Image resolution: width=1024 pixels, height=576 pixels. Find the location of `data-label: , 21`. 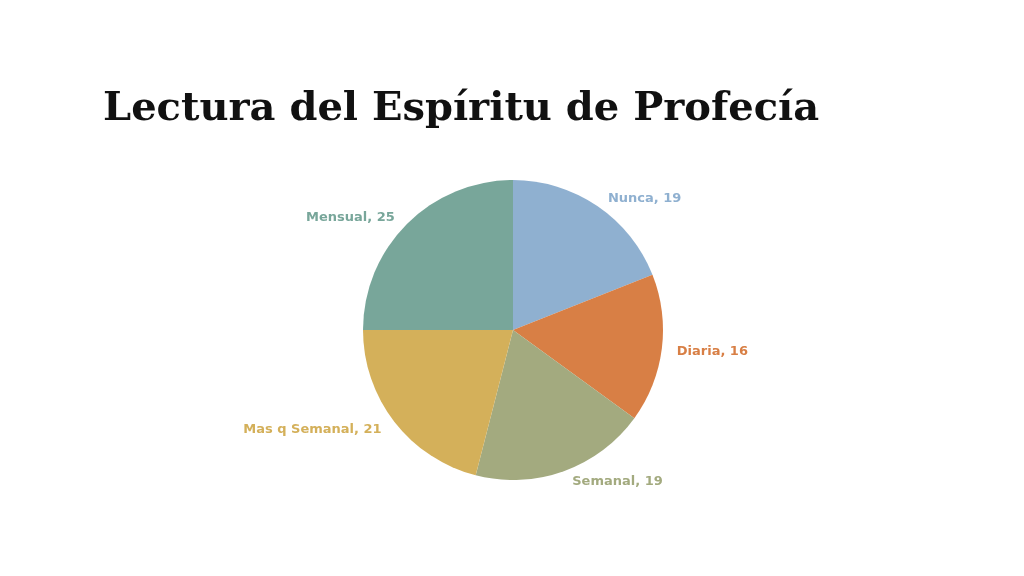

data-label: , 21 is located at coordinates (368, 428).